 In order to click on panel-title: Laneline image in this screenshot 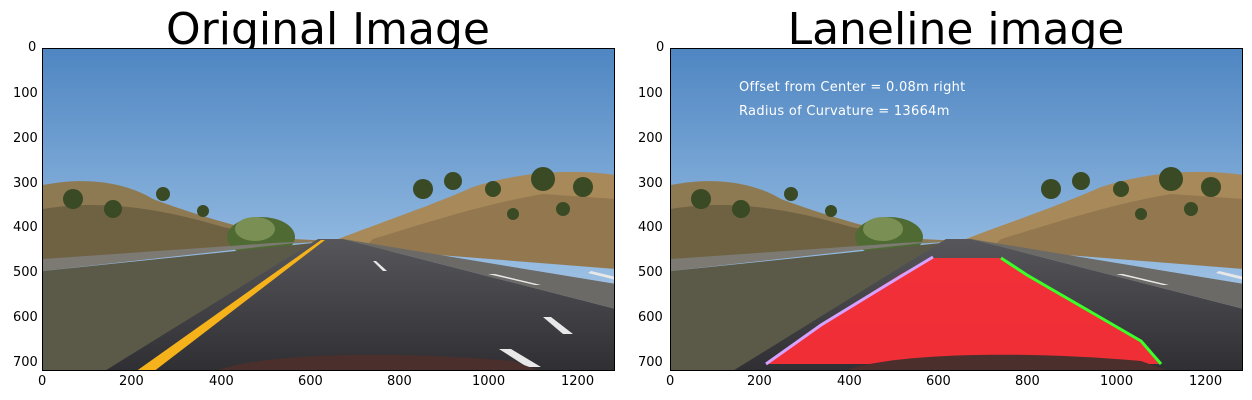, I will do `click(956, 29)`.